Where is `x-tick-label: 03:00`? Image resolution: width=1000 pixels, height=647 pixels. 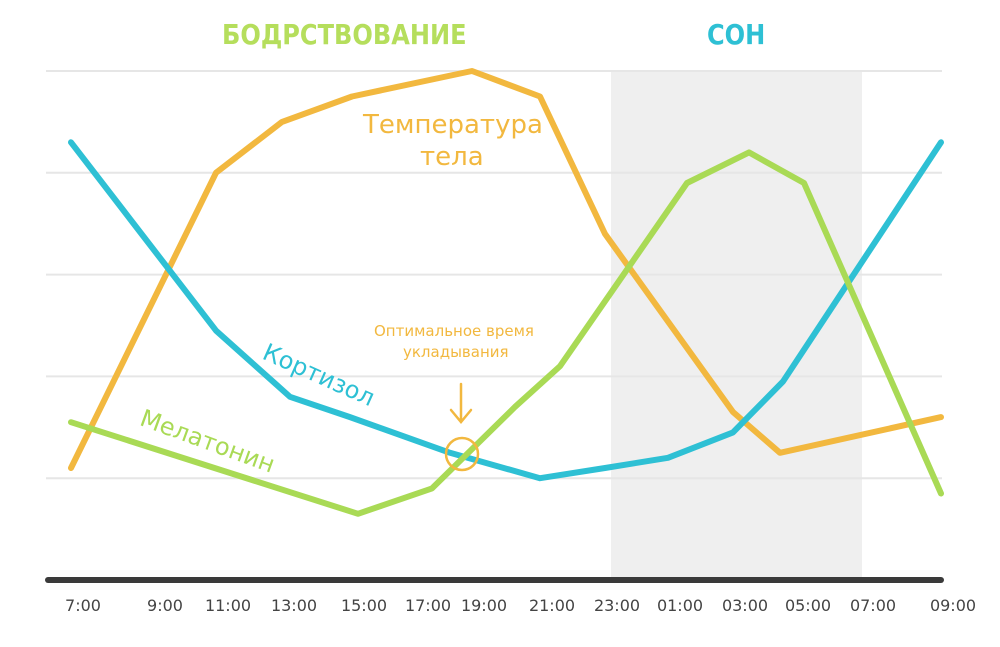
x-tick-label: 03:00 is located at coordinates (745, 605).